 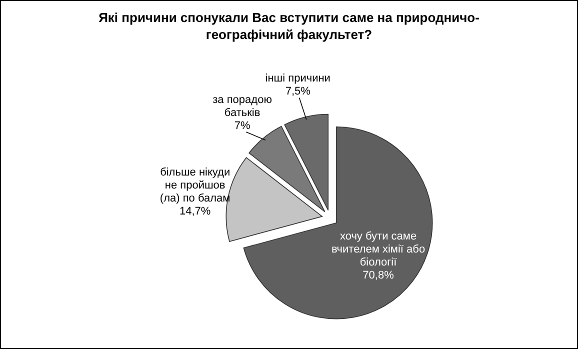 What do you see at coordinates (289, 26) in the screenshot?
I see `chart-title: Які причини спонукали Вас вступити саме на природничо-географічний факультет?` at bounding box center [289, 26].